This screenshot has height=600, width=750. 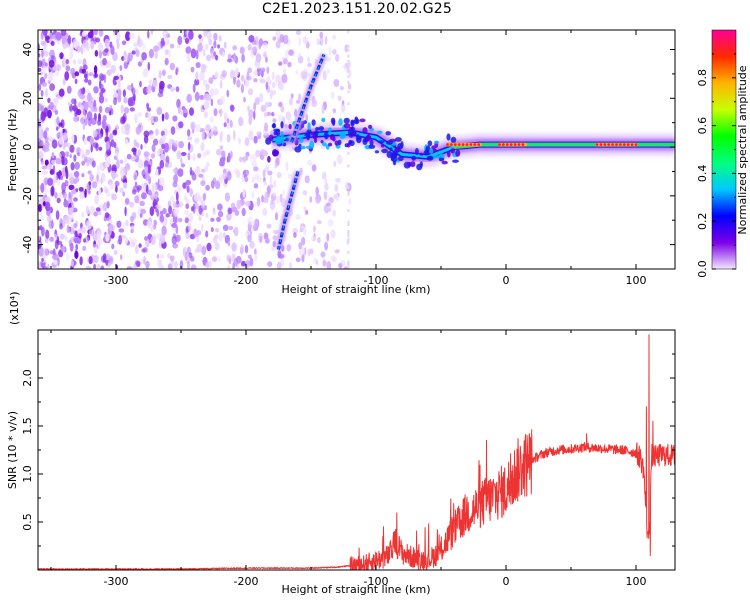 What do you see at coordinates (636, 280) in the screenshot?
I see `spectrogram-xtick-label: 100` at bounding box center [636, 280].